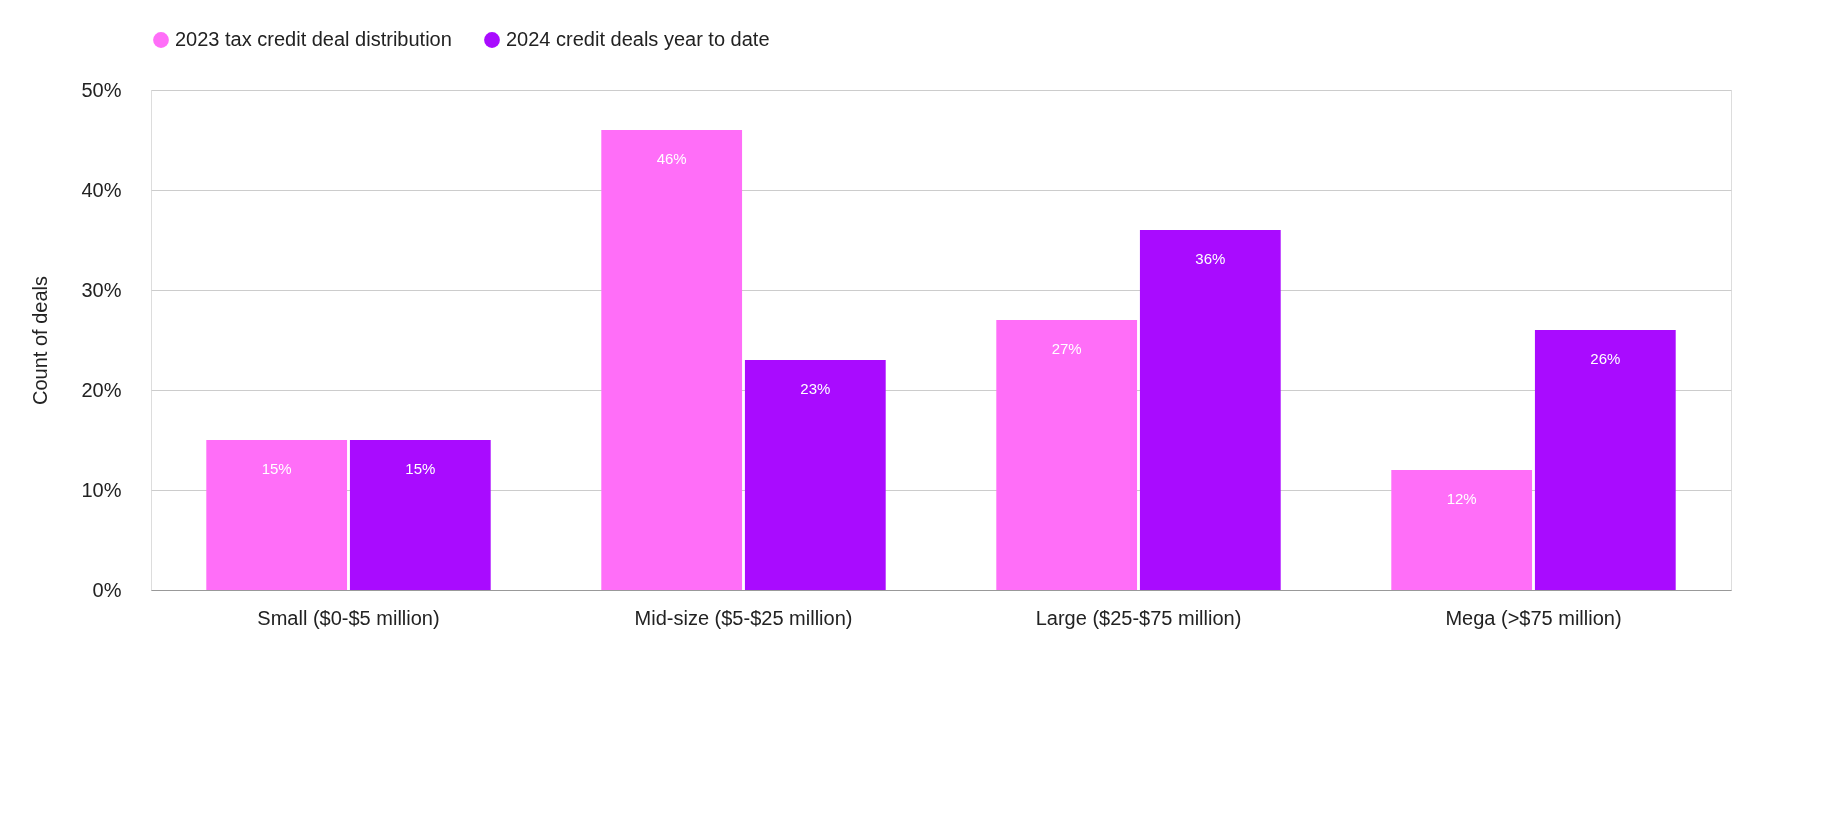 This screenshot has height=829, width=1847. What do you see at coordinates (101, 289) in the screenshot?
I see `y-tick-label: 30%` at bounding box center [101, 289].